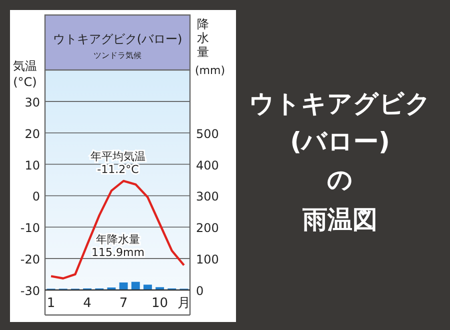  What do you see at coordinates (207, 197) in the screenshot?
I see `y2-tick-label: 300` at bounding box center [207, 197].